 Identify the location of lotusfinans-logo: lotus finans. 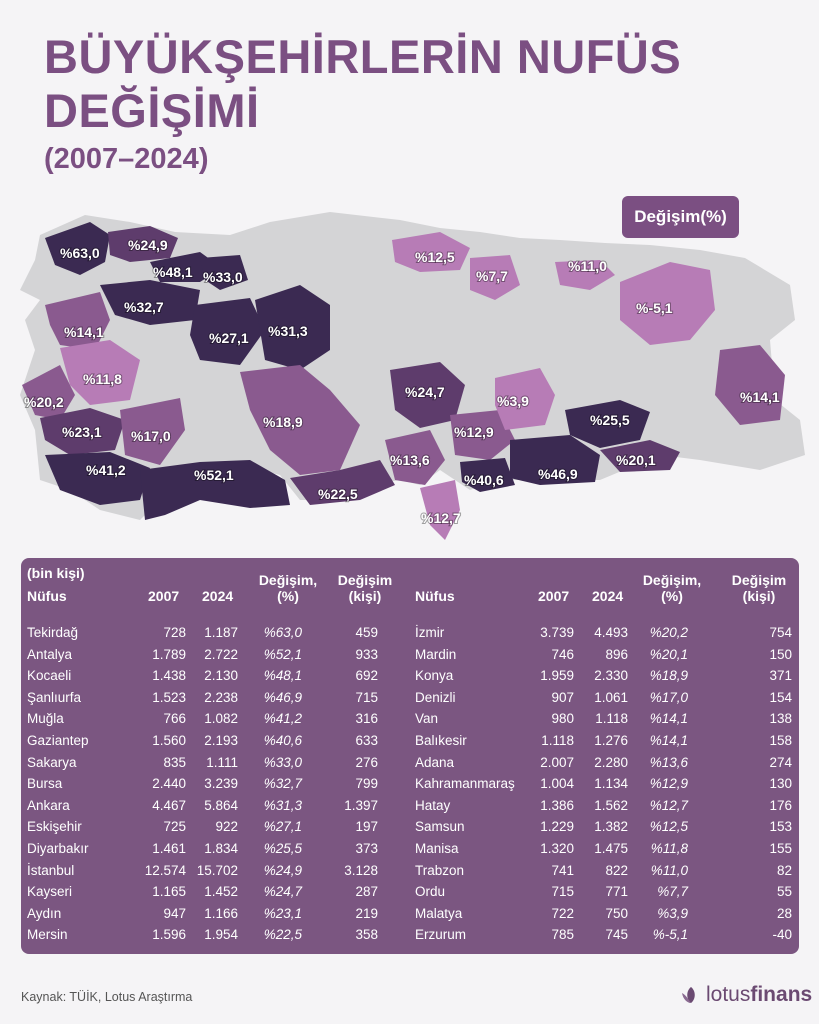
(746, 995).